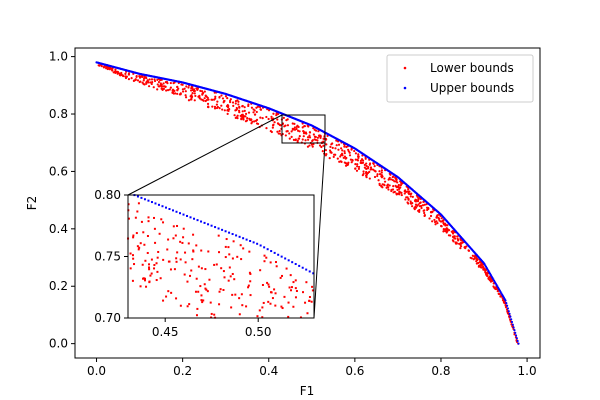 Image resolution: width=600 pixels, height=400 pixels. I want to click on inset-plot-points, so click(221, 256).